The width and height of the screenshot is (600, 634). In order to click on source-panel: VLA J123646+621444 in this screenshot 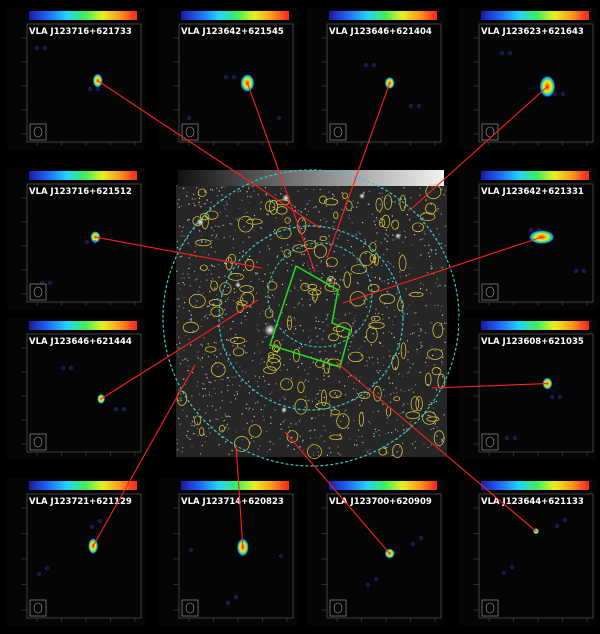, I will do `click(76, 389)`.